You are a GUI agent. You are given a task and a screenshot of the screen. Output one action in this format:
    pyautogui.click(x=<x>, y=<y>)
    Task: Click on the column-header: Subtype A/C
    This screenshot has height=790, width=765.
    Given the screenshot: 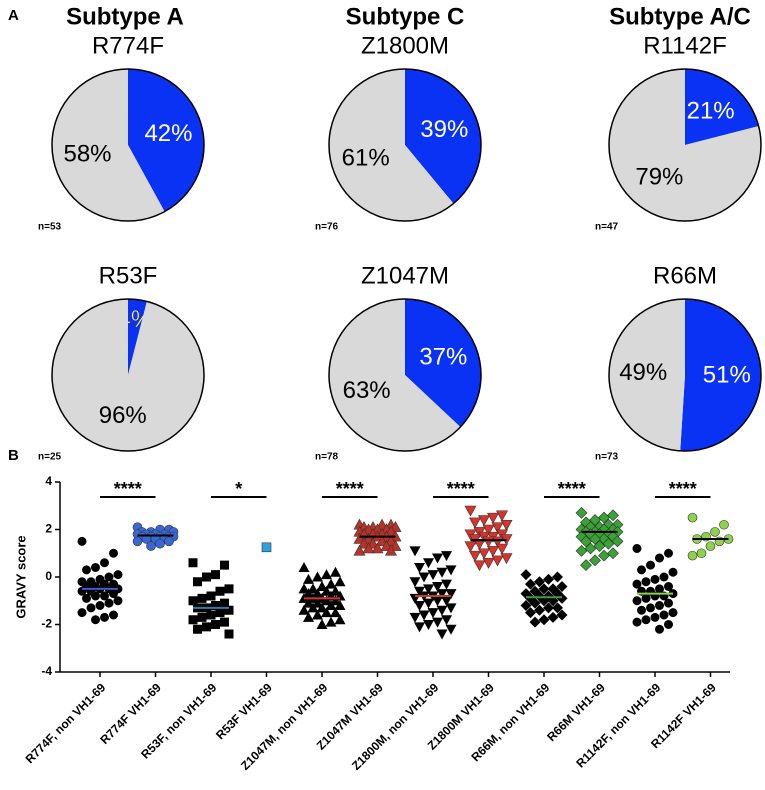 What is the action you would take?
    pyautogui.click(x=680, y=16)
    